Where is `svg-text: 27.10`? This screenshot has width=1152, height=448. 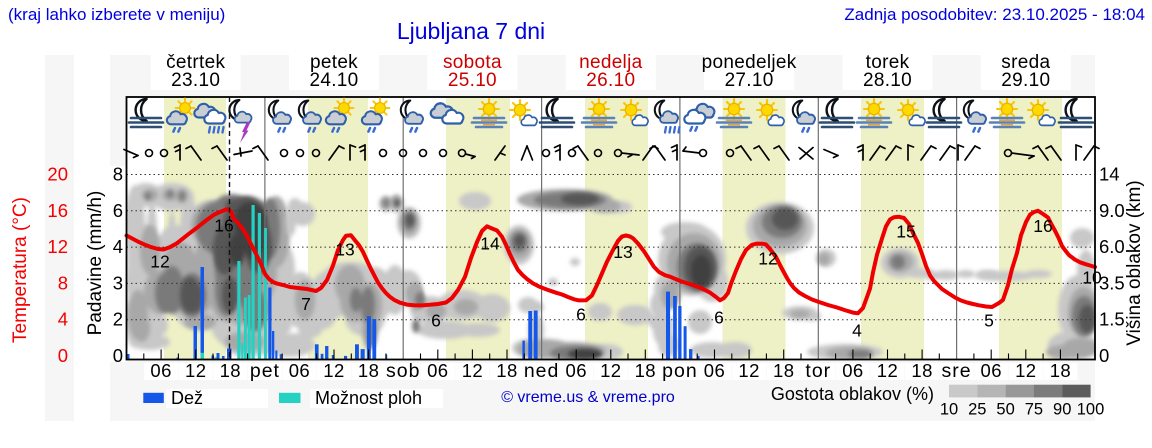
svg-text: 27.10 is located at coordinates (749, 80).